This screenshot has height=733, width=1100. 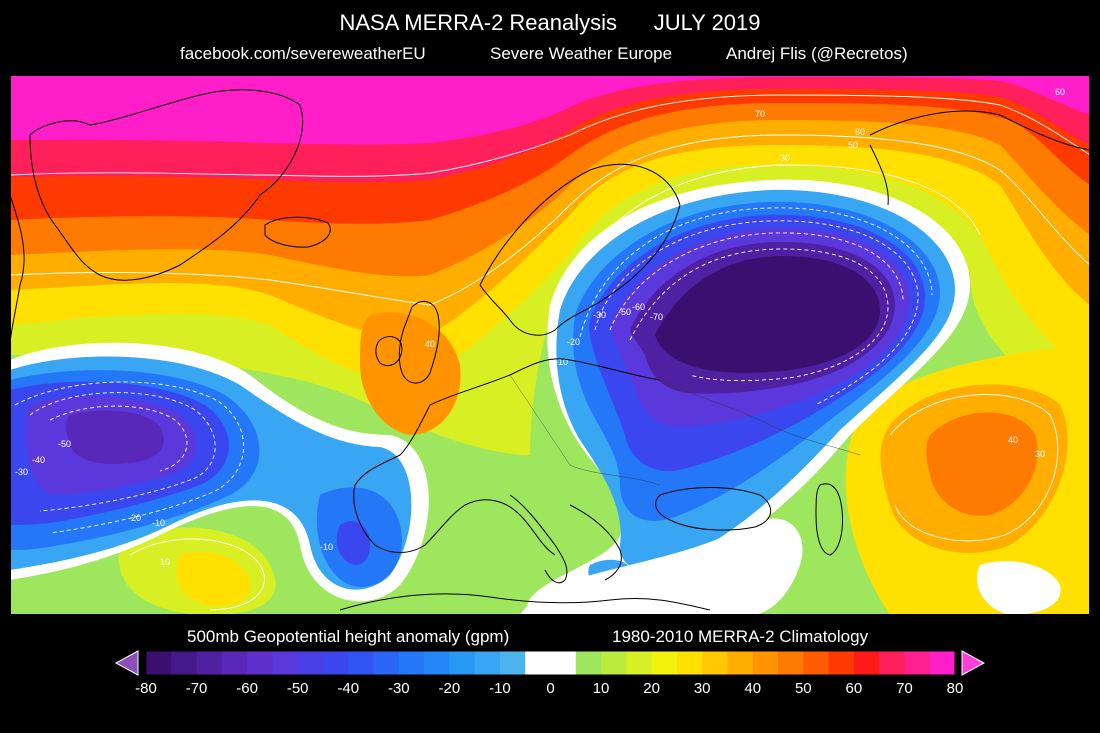 What do you see at coordinates (303, 53) in the screenshot?
I see `credit-facebook: facebook.com/severeweatherEU` at bounding box center [303, 53].